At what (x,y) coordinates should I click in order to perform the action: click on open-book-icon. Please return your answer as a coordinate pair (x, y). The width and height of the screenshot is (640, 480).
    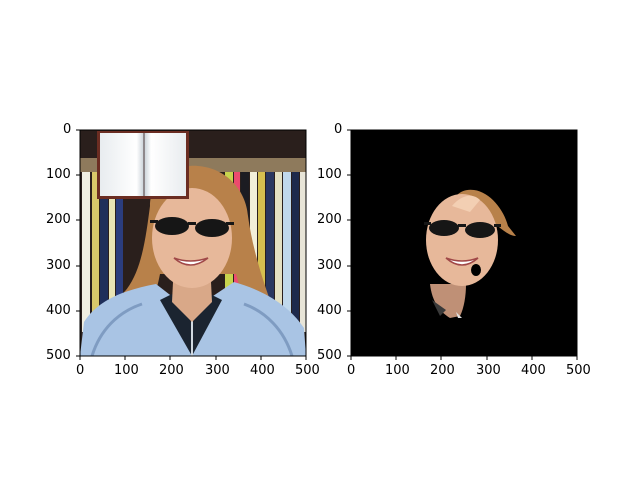
    Looking at the image, I should click on (143, 165).